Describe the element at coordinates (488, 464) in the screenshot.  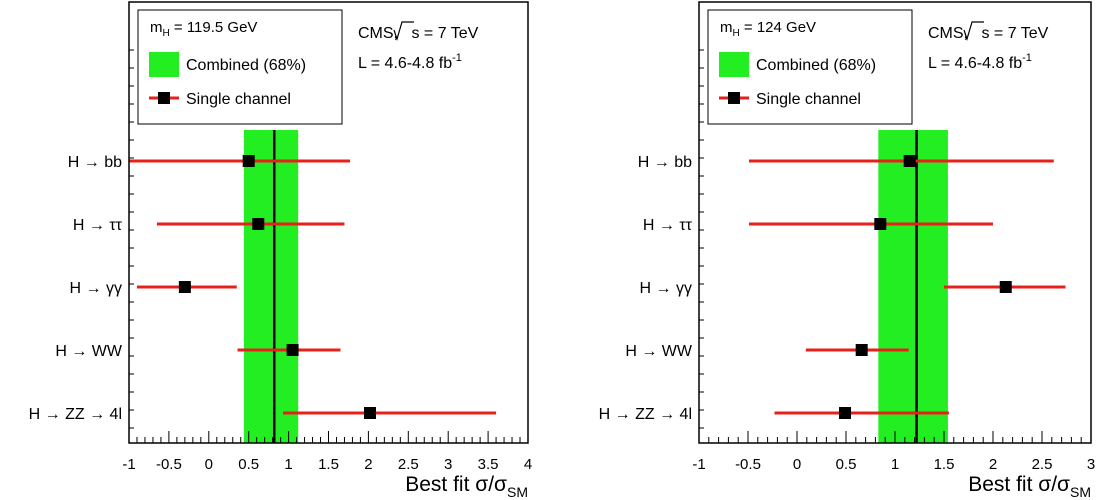
I see `x-tick-label: 3.5` at that location.